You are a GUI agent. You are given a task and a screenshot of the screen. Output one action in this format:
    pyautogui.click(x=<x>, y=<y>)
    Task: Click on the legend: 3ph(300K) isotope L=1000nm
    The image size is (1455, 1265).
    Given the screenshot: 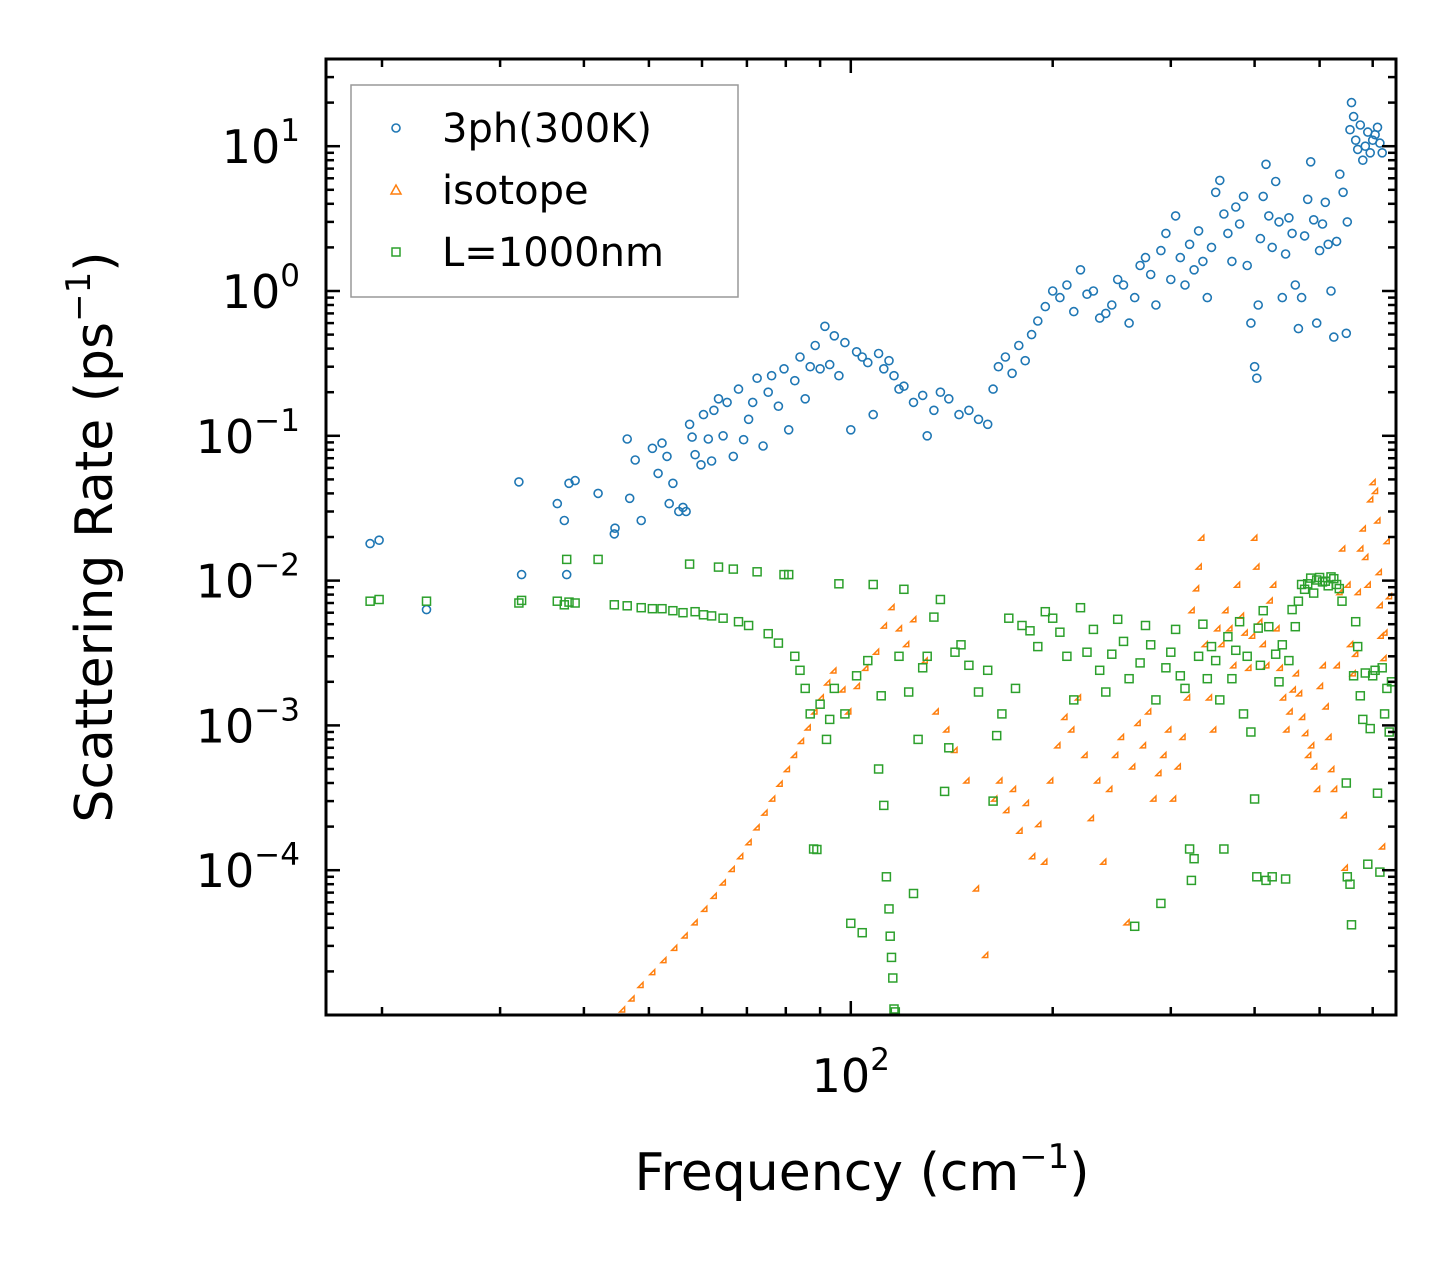 What is the action you would take?
    pyautogui.click(x=544, y=191)
    